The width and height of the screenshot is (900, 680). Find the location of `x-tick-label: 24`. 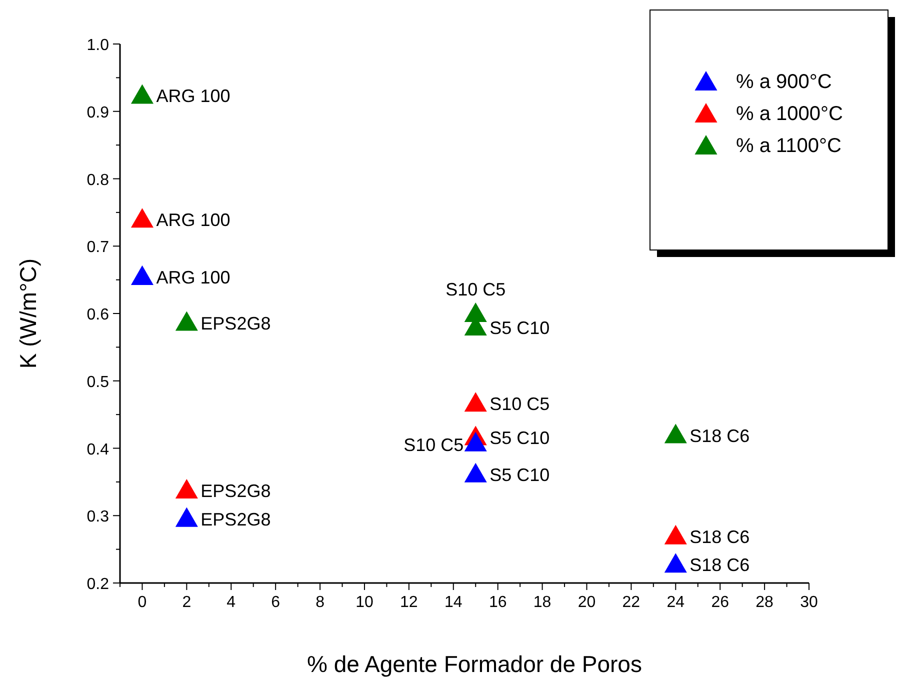

x-tick-label: 24 is located at coordinates (675, 602).